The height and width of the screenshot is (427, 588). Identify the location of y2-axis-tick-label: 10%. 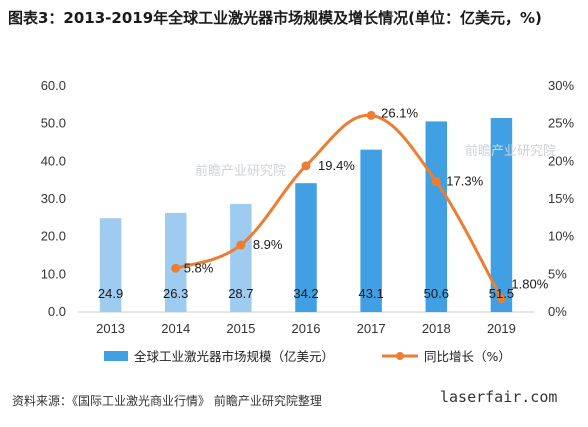
(561, 236).